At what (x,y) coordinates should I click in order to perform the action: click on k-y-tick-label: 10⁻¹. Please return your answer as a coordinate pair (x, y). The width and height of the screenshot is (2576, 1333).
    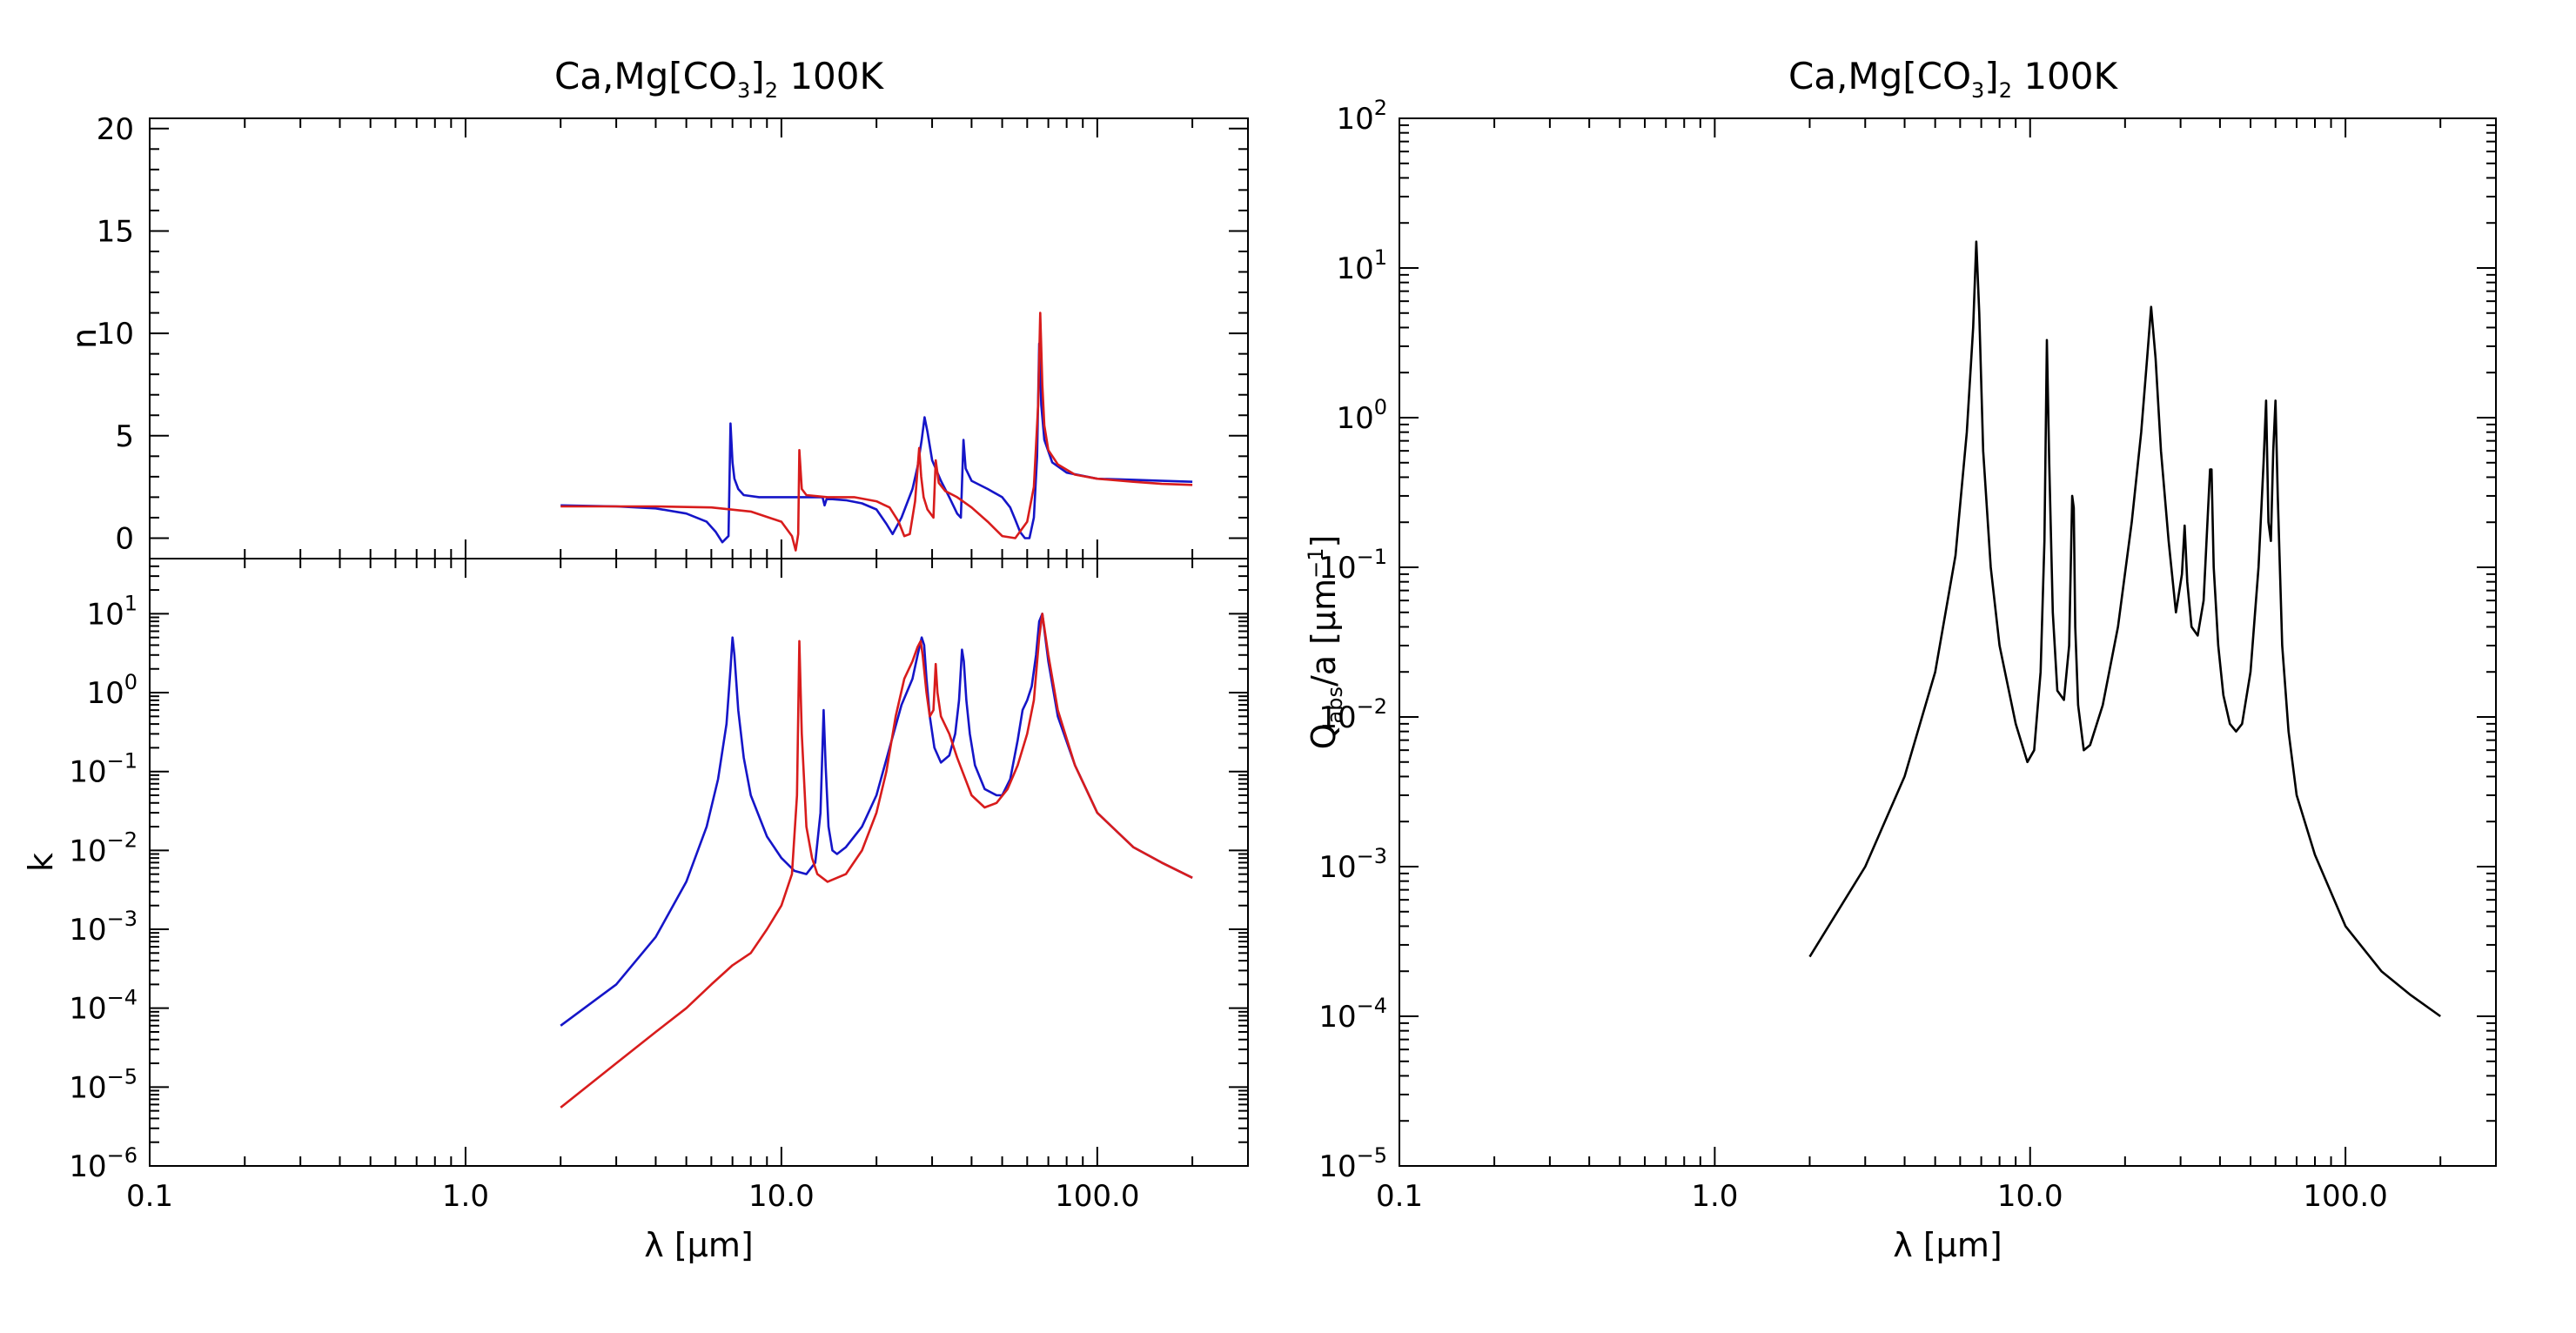
    Looking at the image, I should click on (103, 769).